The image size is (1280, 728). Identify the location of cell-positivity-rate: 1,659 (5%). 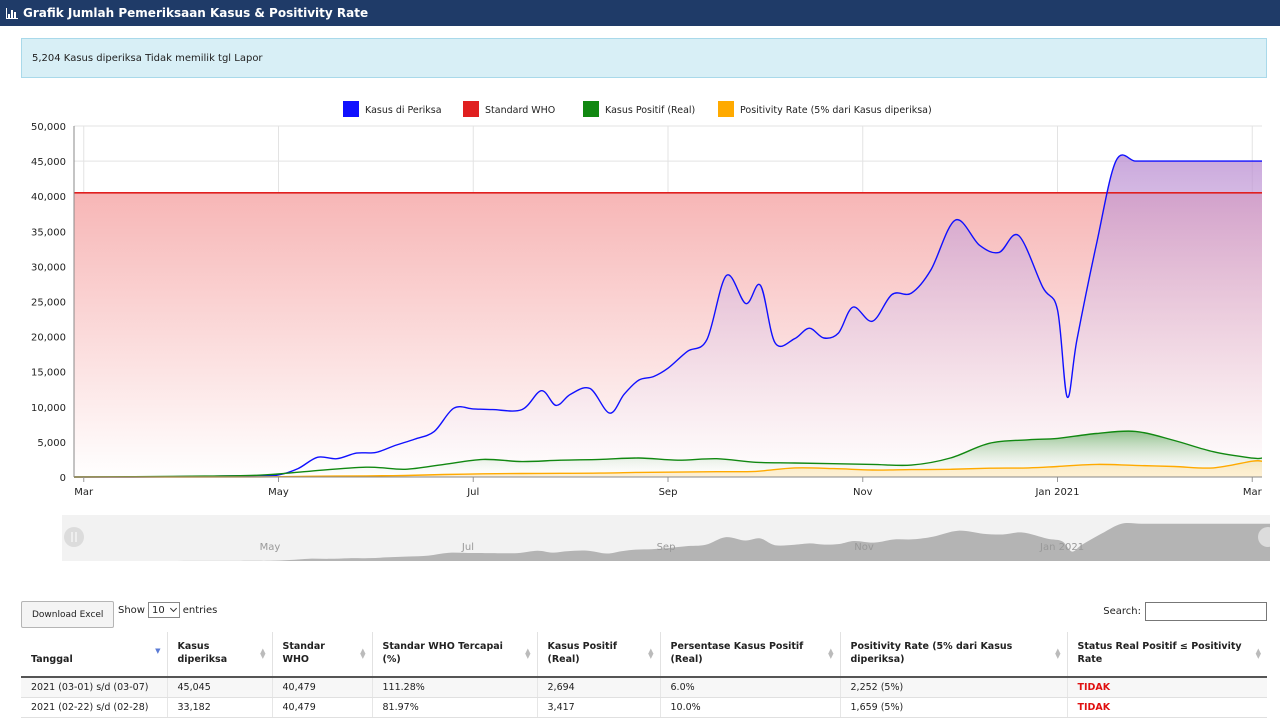
(953, 707).